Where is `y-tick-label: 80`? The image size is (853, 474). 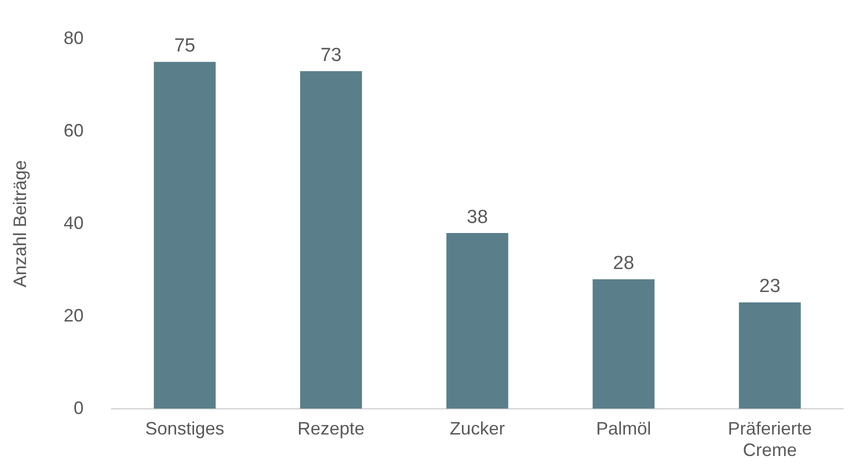
y-tick-label: 80 is located at coordinates (74, 38).